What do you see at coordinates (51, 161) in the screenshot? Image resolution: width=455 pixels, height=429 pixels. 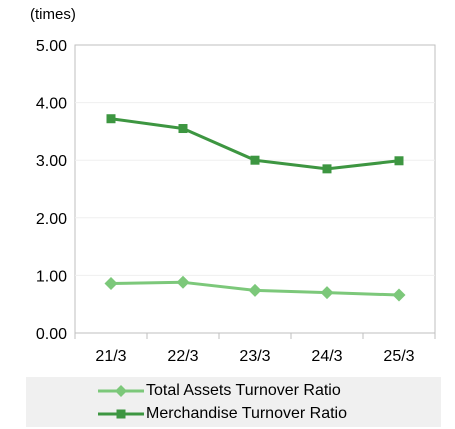 I see `y-tick-label: 3.00` at bounding box center [51, 161].